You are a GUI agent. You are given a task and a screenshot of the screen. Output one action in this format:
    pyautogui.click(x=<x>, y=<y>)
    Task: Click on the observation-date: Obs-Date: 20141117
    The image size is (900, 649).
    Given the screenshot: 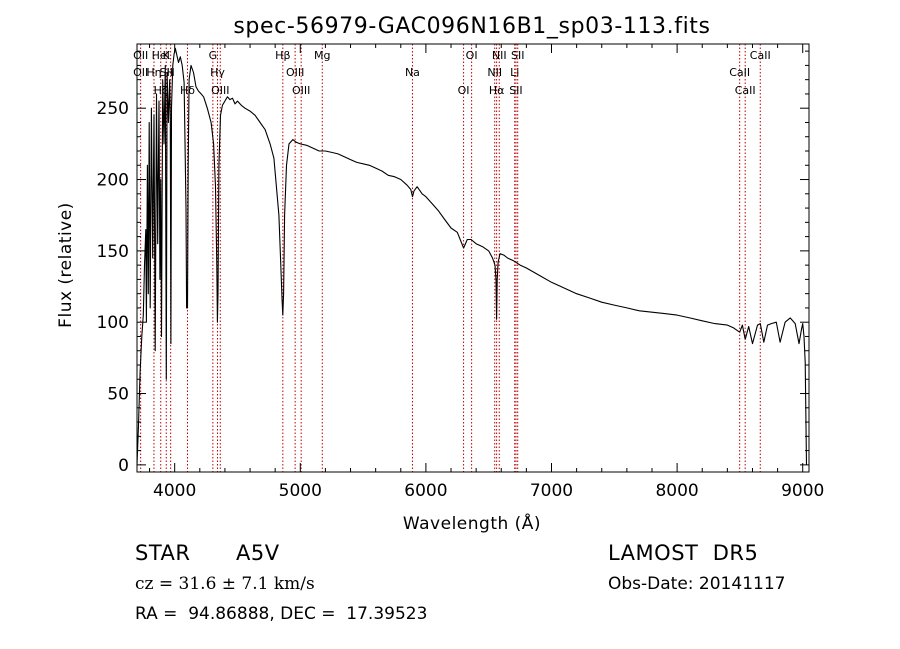 What is the action you would take?
    pyautogui.click(x=697, y=584)
    